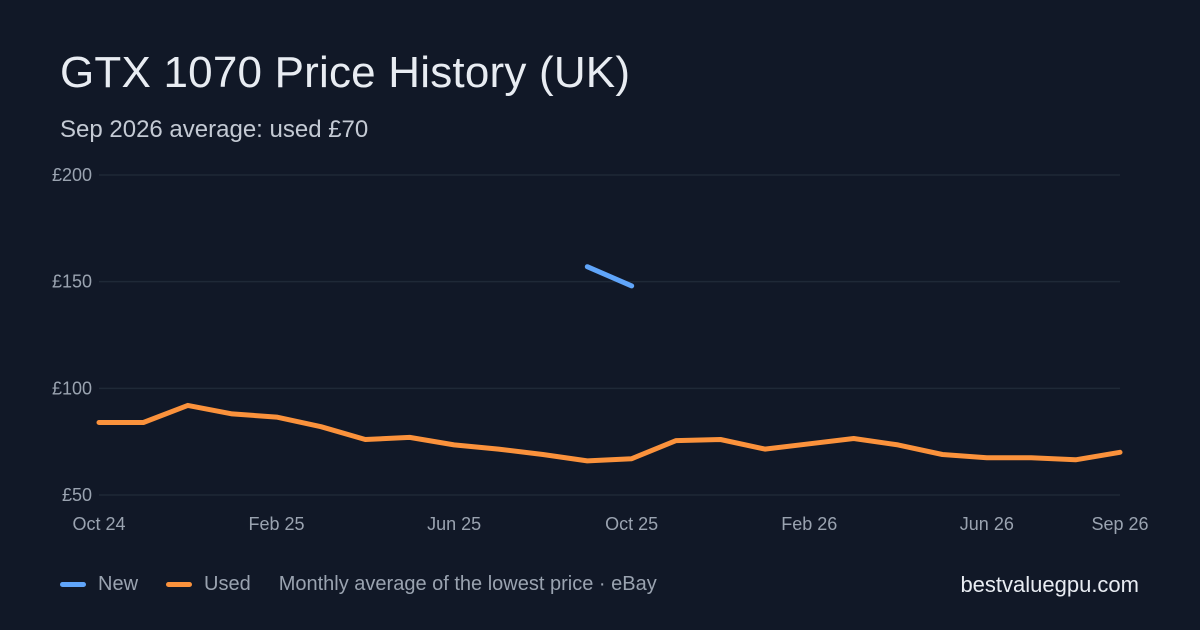 The width and height of the screenshot is (1200, 630). I want to click on legend-label-new: New, so click(118, 584).